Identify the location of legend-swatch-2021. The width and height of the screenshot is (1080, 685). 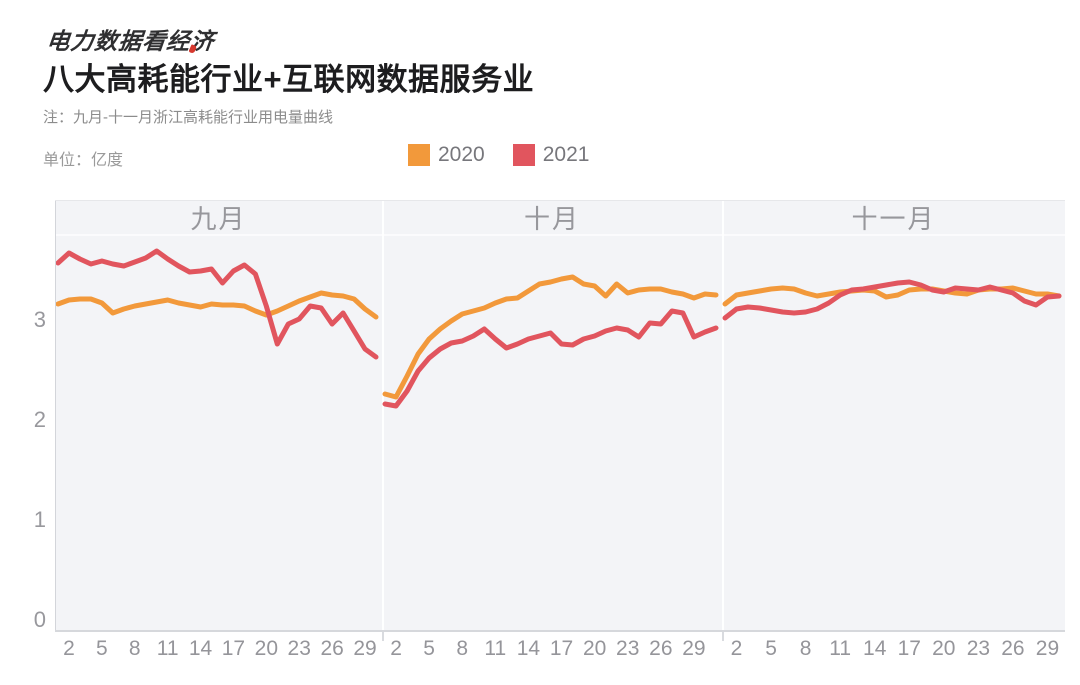
(523, 155).